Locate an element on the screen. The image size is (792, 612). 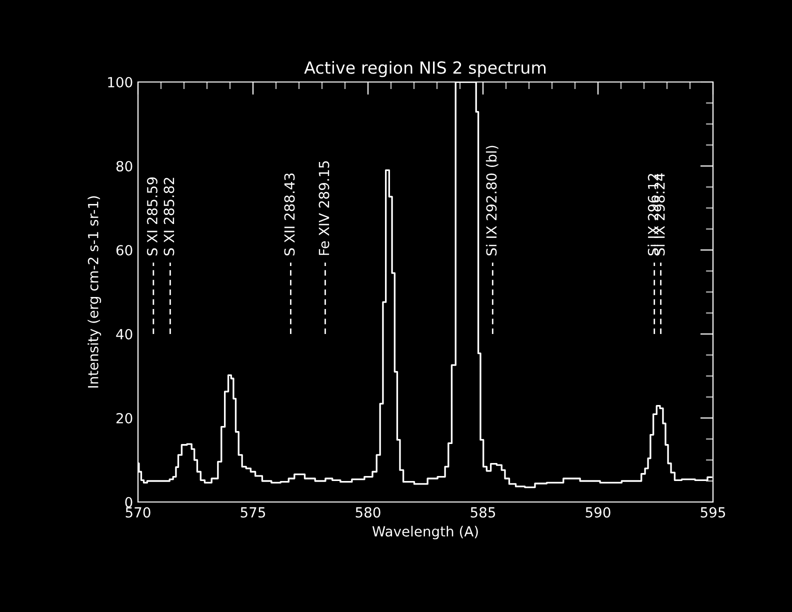
y-tick-label: 100 is located at coordinates (120, 82).